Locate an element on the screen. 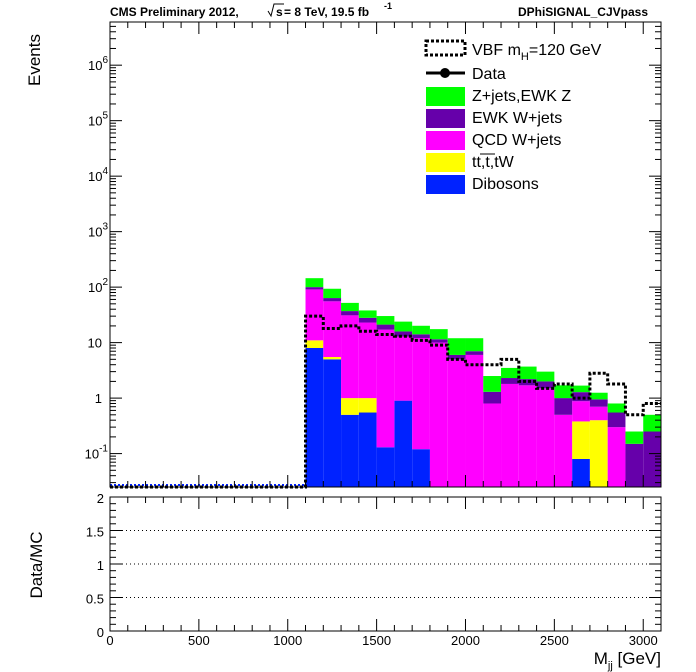 The height and width of the screenshot is (672, 696). x-tick-label: 1000 is located at coordinates (287, 640).